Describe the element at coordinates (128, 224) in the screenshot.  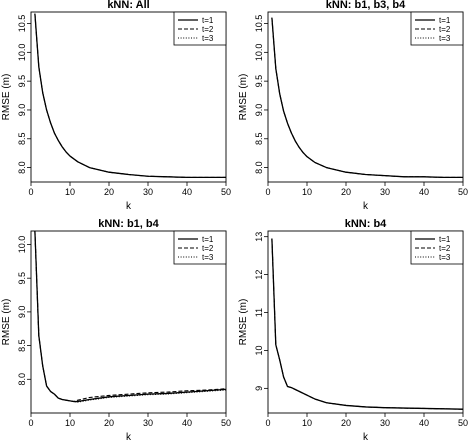
I see `chart-title: kNN: b1, b4` at that location.